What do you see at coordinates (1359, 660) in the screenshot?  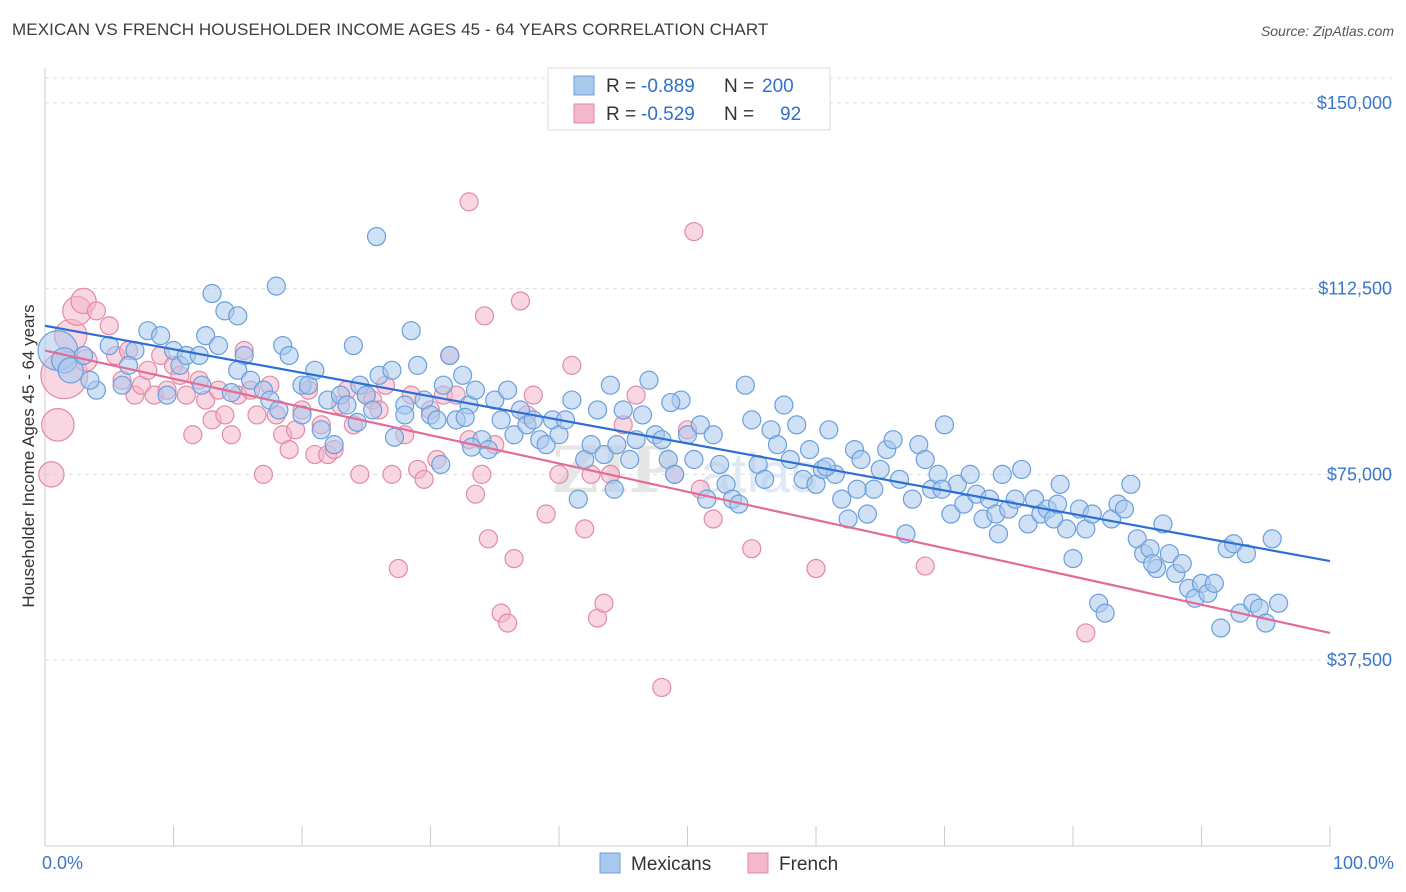 I see `y-tick-label: $37,500` at bounding box center [1359, 660].